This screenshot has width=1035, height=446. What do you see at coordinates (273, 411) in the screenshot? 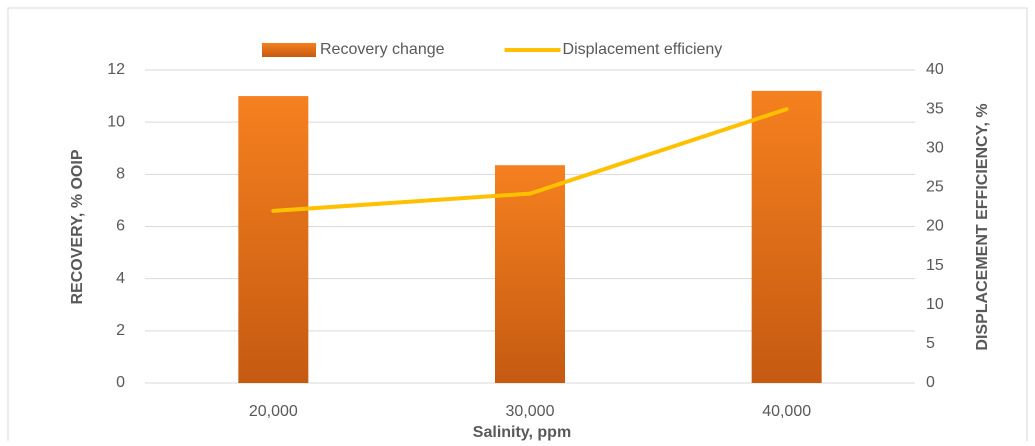
I see `x-tick-label: 20,000` at bounding box center [273, 411].